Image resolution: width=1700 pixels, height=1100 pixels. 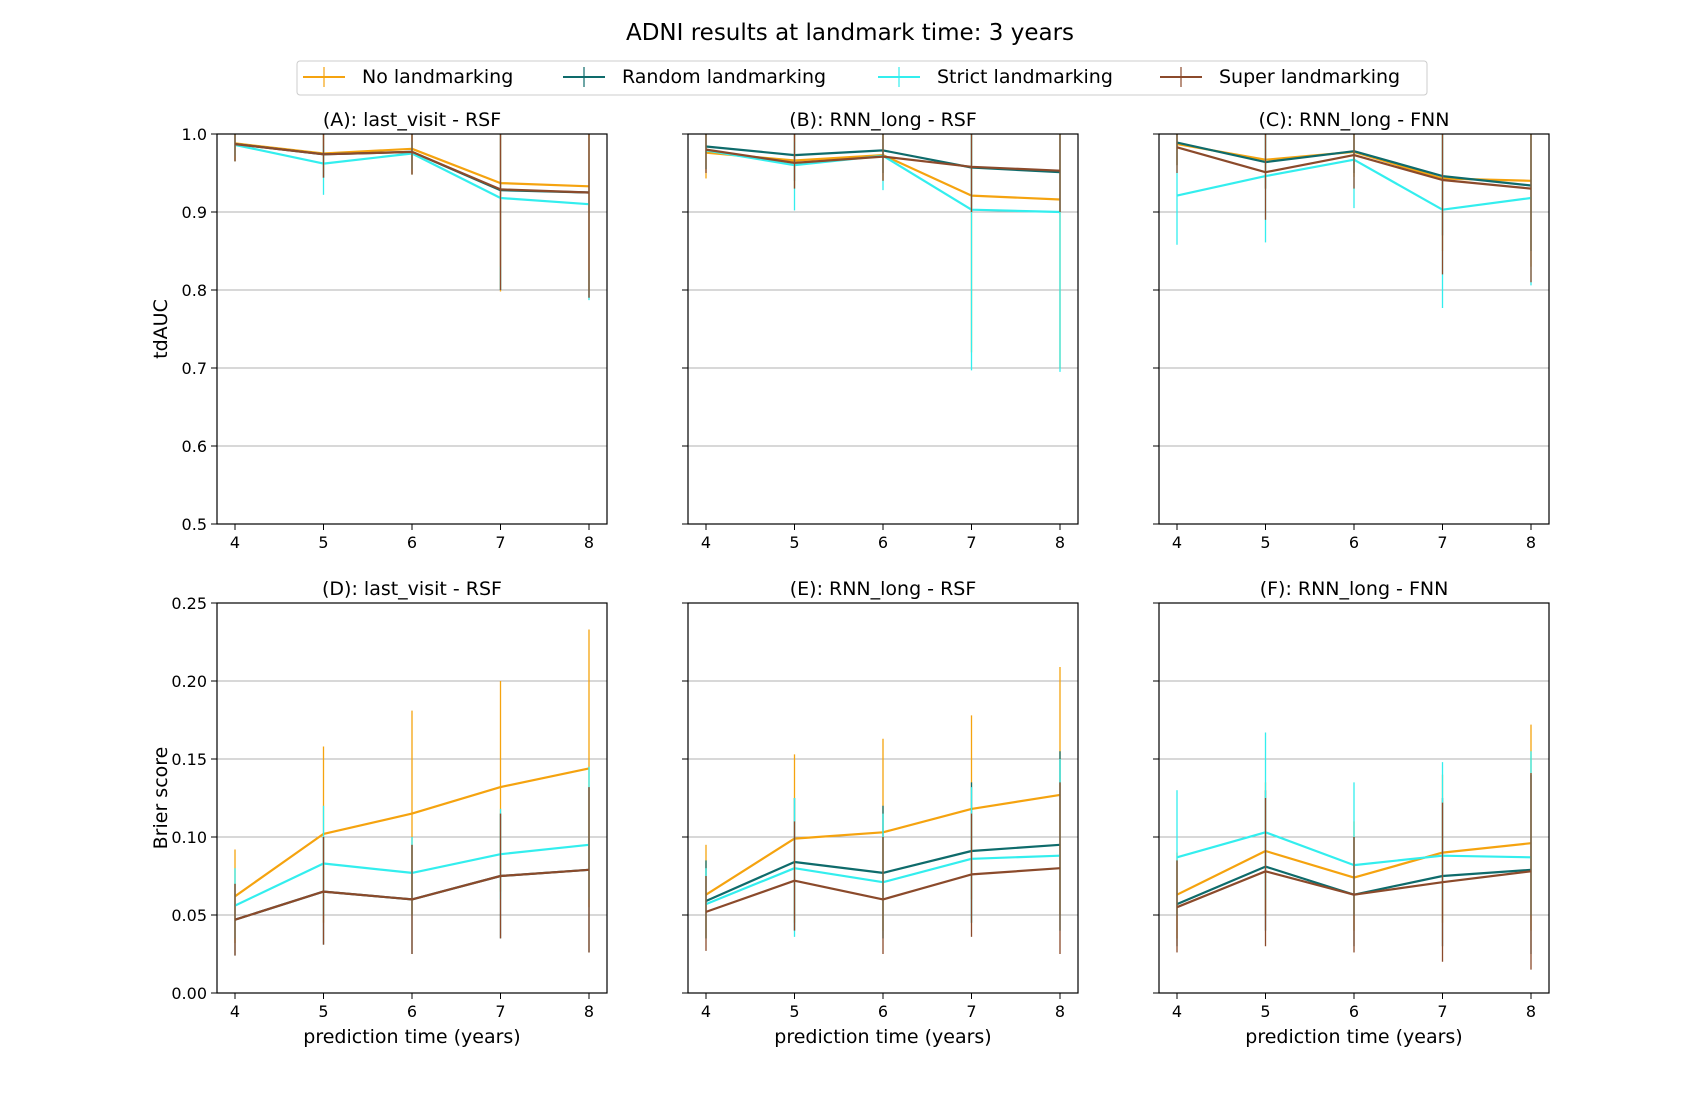 What do you see at coordinates (189, 993) in the screenshot?
I see `y-tick-label: 0.00` at bounding box center [189, 993].